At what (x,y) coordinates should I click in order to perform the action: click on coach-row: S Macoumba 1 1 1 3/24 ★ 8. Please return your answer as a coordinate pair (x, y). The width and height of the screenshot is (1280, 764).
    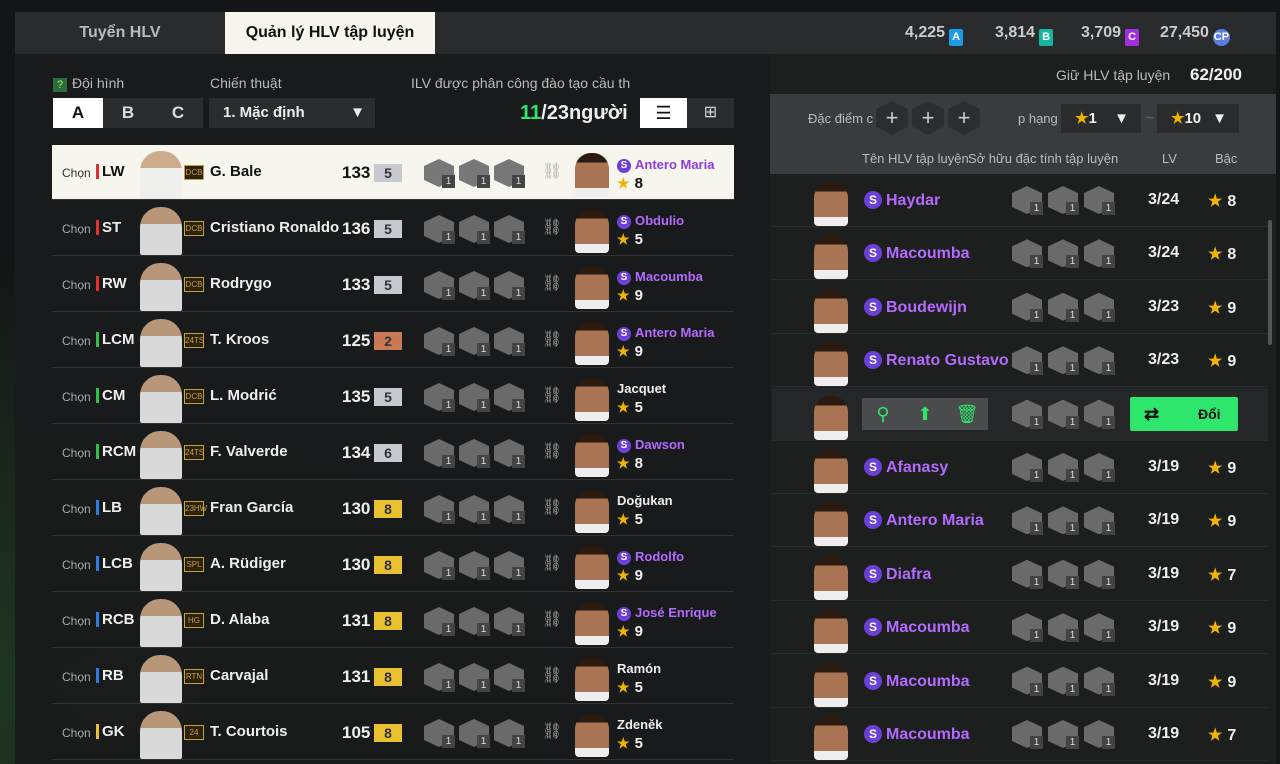
    Looking at the image, I should click on (1020, 254).